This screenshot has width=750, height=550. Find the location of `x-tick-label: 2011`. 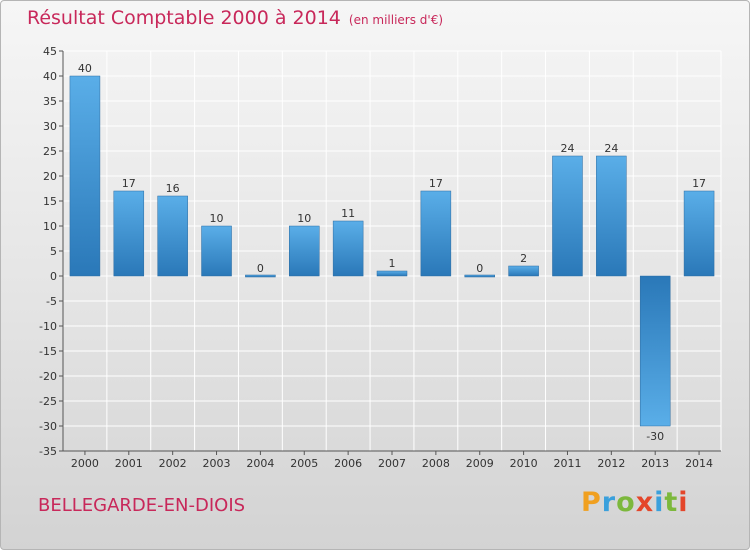

x-tick-label: 2011 is located at coordinates (567, 463).